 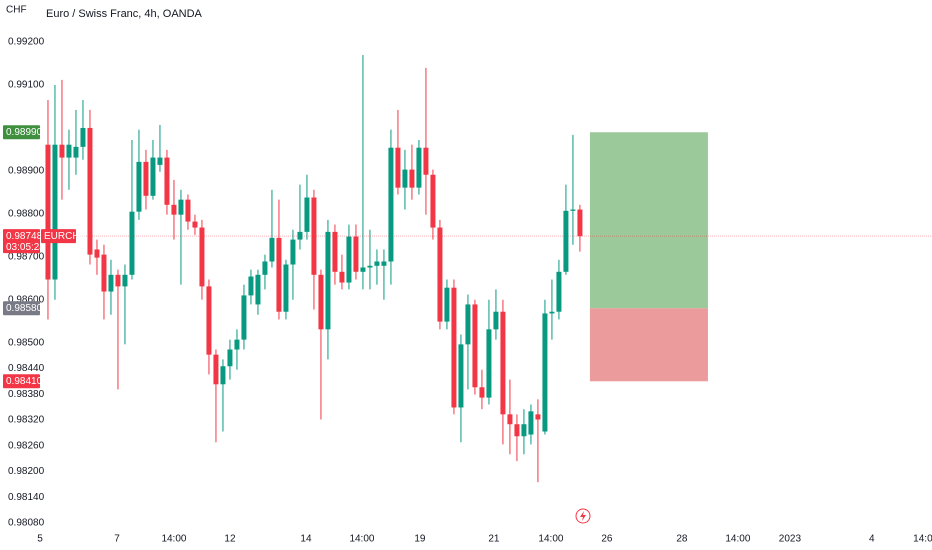 What do you see at coordinates (26, 497) in the screenshot?
I see `y-tick-label: 0.98140` at bounding box center [26, 497].